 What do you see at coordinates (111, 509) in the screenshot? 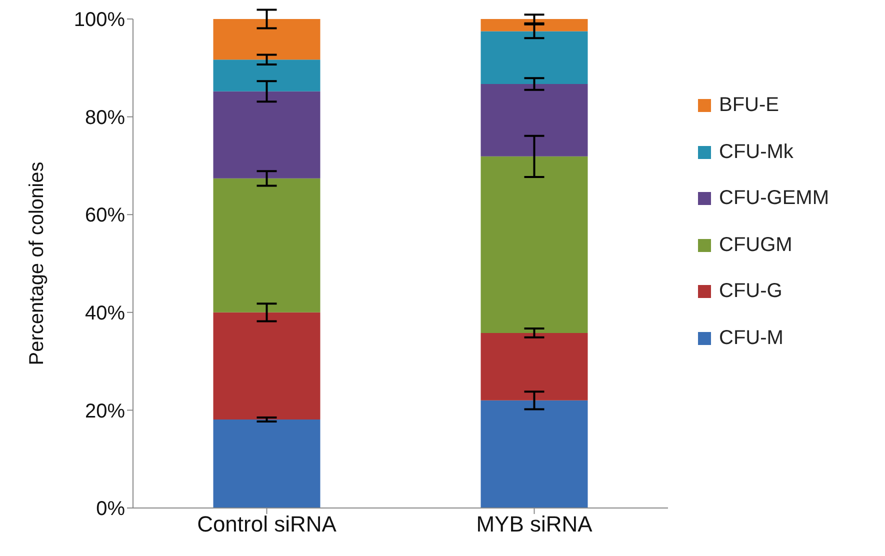
I see `y-tick-label: 0%` at bounding box center [111, 509].